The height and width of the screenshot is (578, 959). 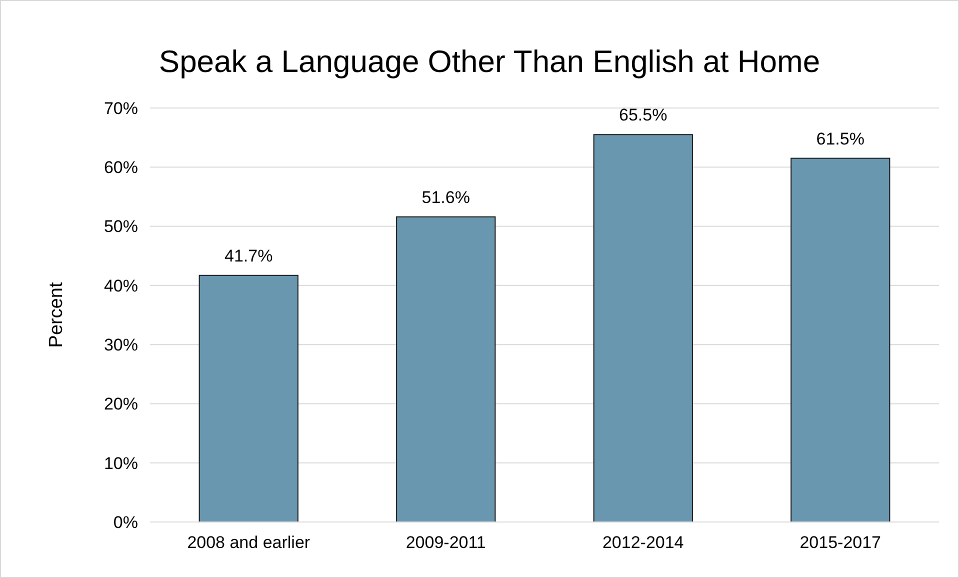 I want to click on x-tick-label: 2012-2014, so click(x=643, y=542).